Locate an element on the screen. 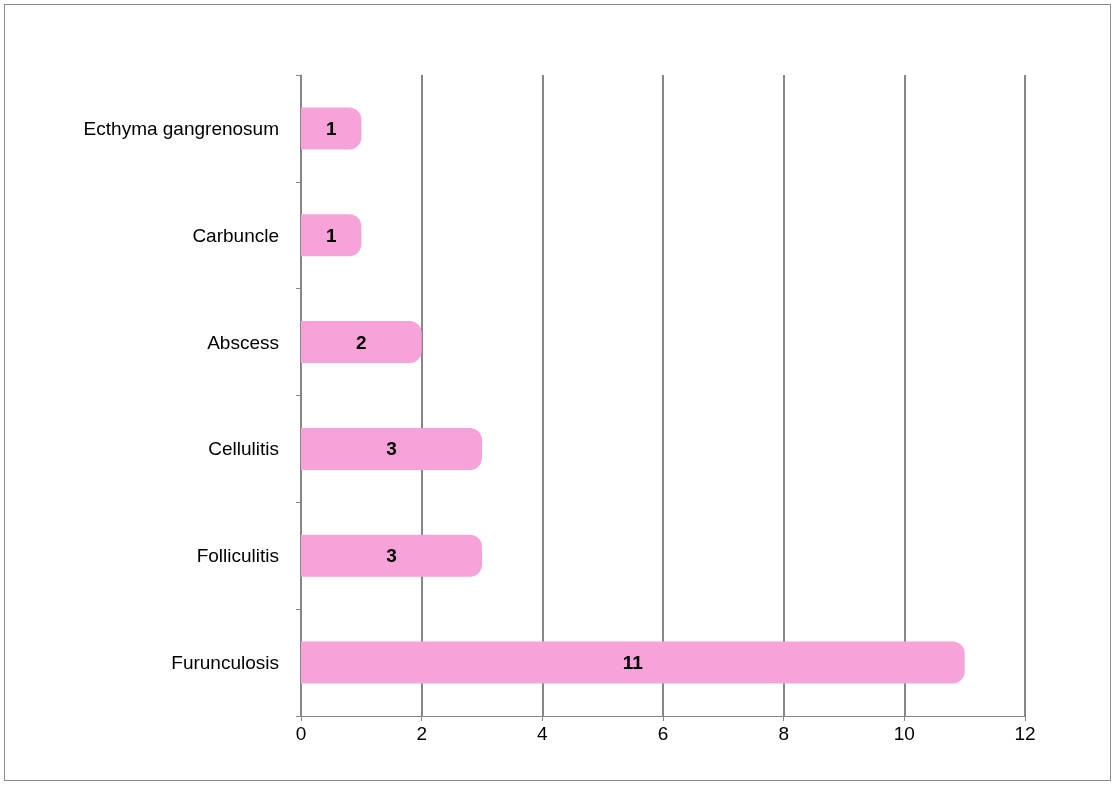  x-tick-label: 6 is located at coordinates (663, 733).